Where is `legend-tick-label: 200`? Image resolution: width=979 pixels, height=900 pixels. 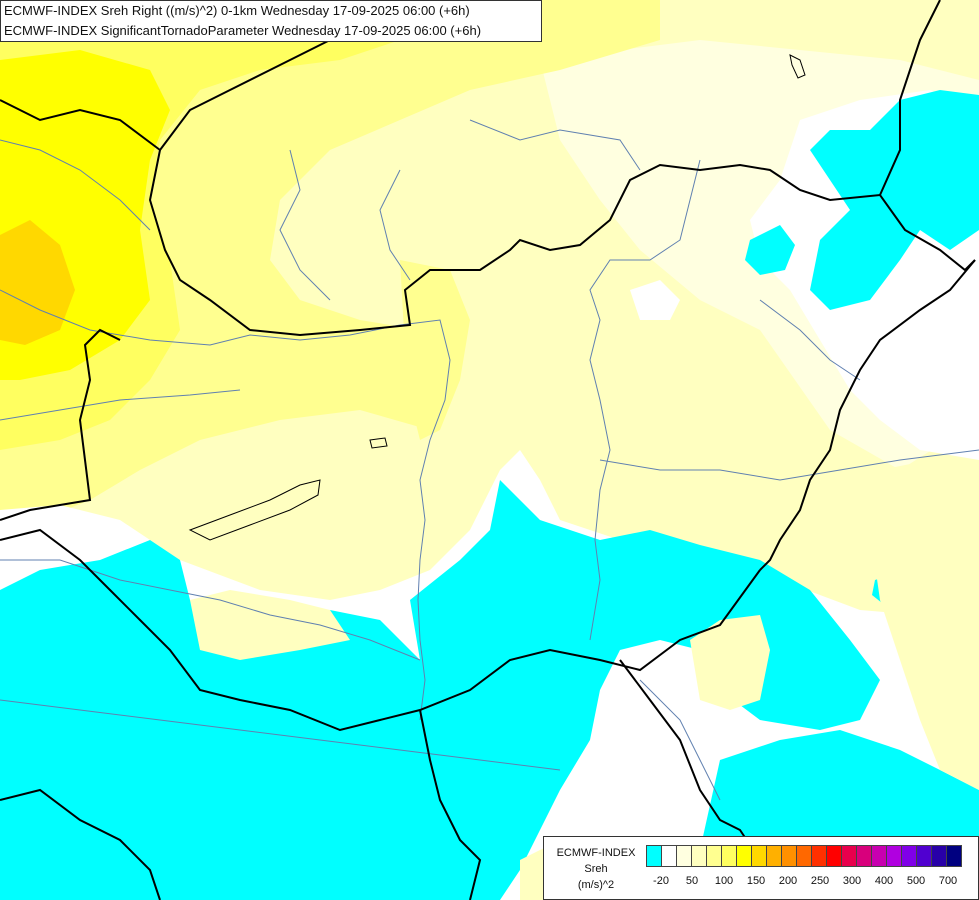 legend-tick-label: 200 is located at coordinates (788, 881).